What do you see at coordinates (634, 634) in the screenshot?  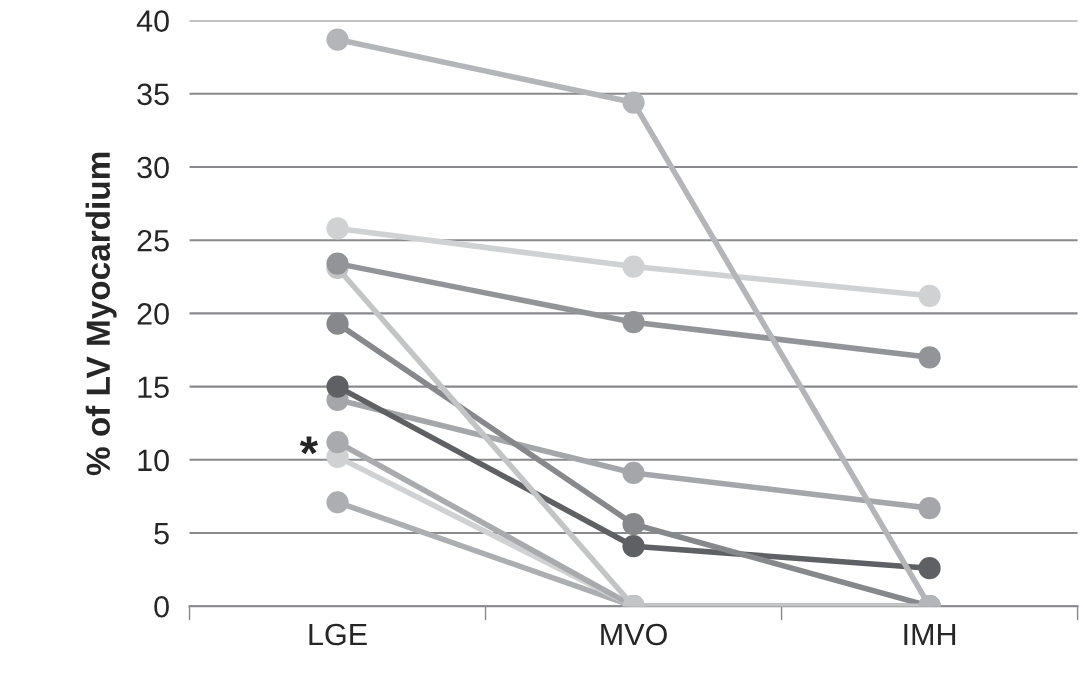 I see `x-tick-label: MVO` at bounding box center [634, 634].